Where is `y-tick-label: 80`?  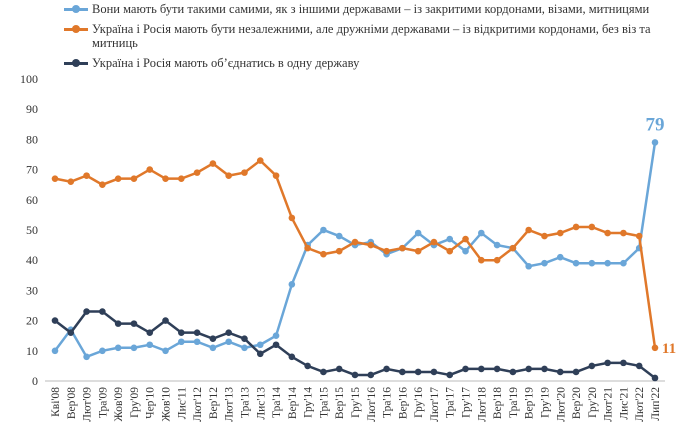 y-tick-label: 80 is located at coordinates (32, 139).